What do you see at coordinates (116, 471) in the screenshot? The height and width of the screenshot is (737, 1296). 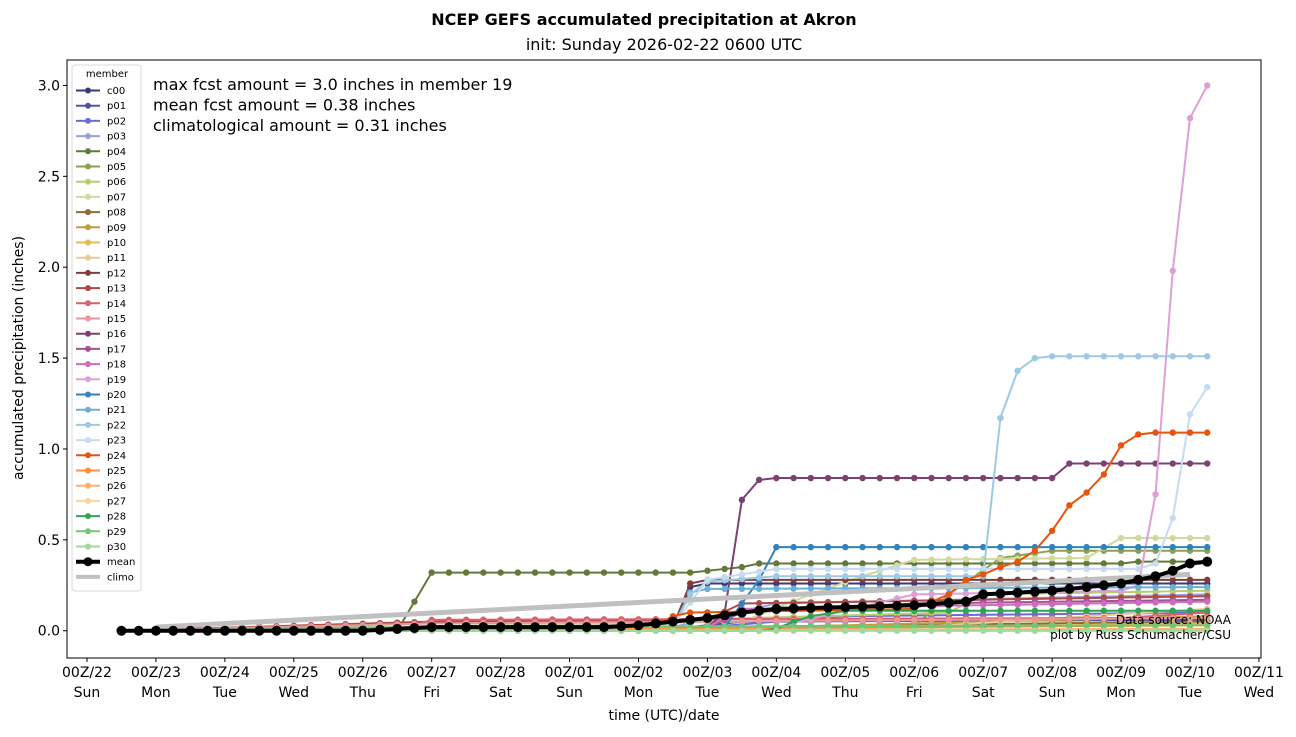 I see `legend-label: p25` at bounding box center [116, 471].